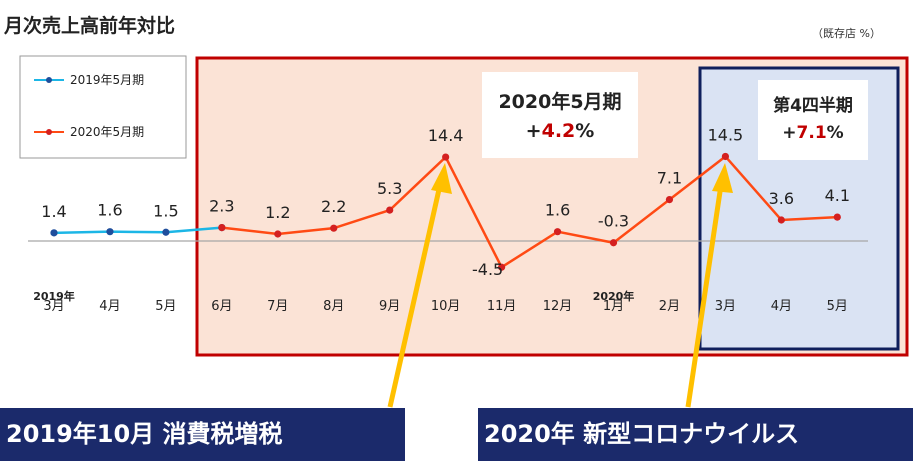  Describe the element at coordinates (560, 115) in the screenshot. I see `fy-annotation-box` at that location.